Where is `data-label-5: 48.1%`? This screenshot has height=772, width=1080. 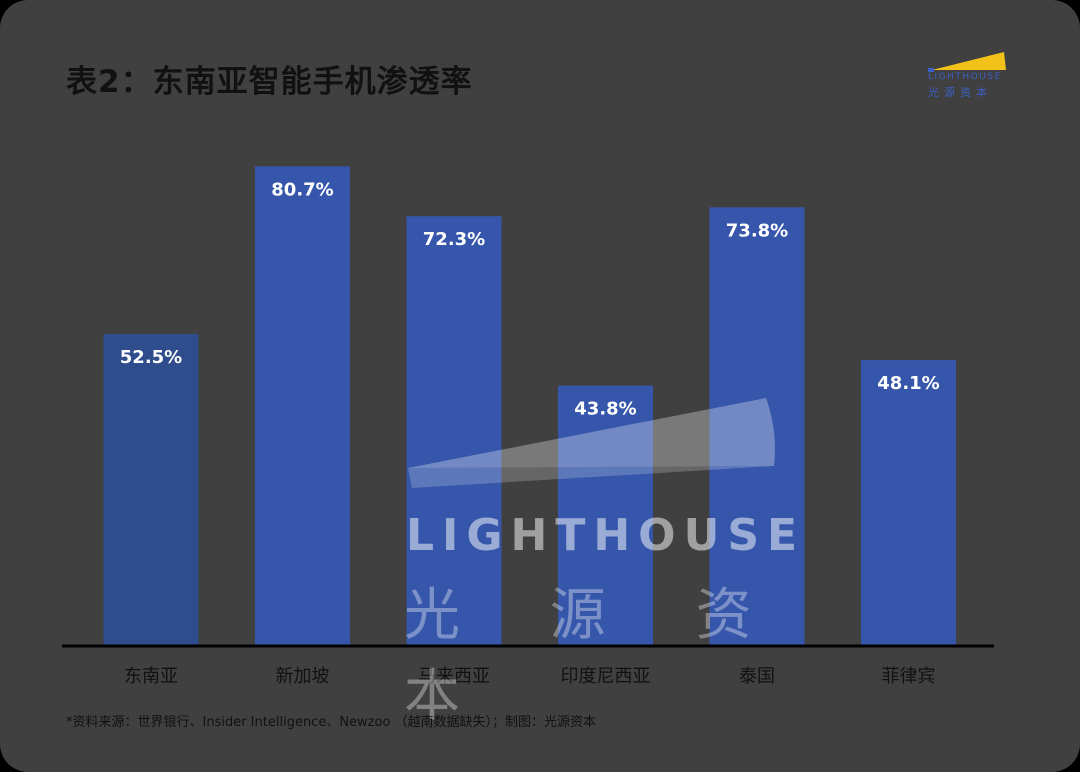 data-label-5: 48.1% is located at coordinates (908, 383).